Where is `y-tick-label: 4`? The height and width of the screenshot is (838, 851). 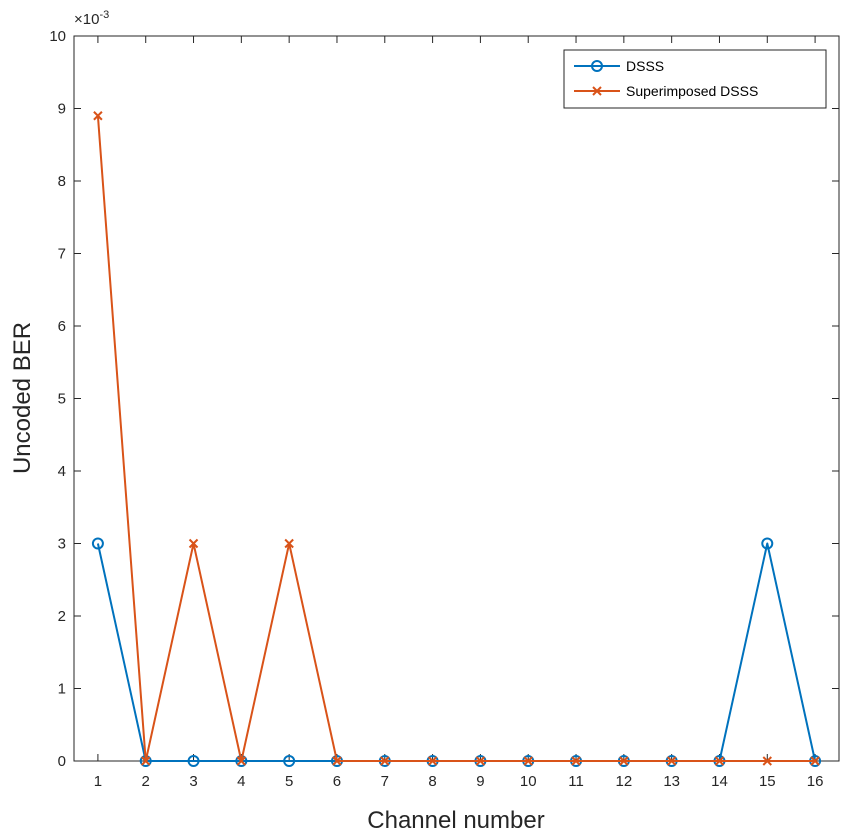
y-tick-label: 4 is located at coordinates (62, 471).